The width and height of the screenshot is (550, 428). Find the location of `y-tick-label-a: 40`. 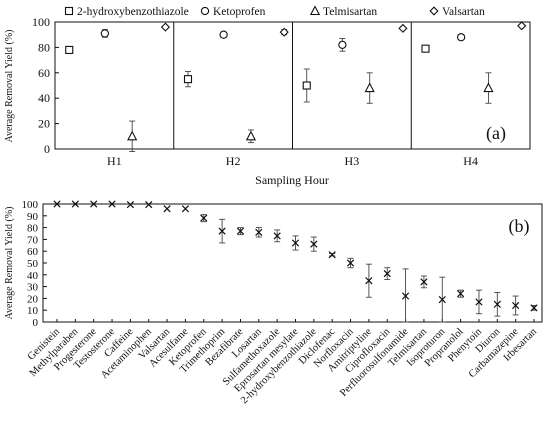

y-tick-label-a: 40 is located at coordinates (44, 98).